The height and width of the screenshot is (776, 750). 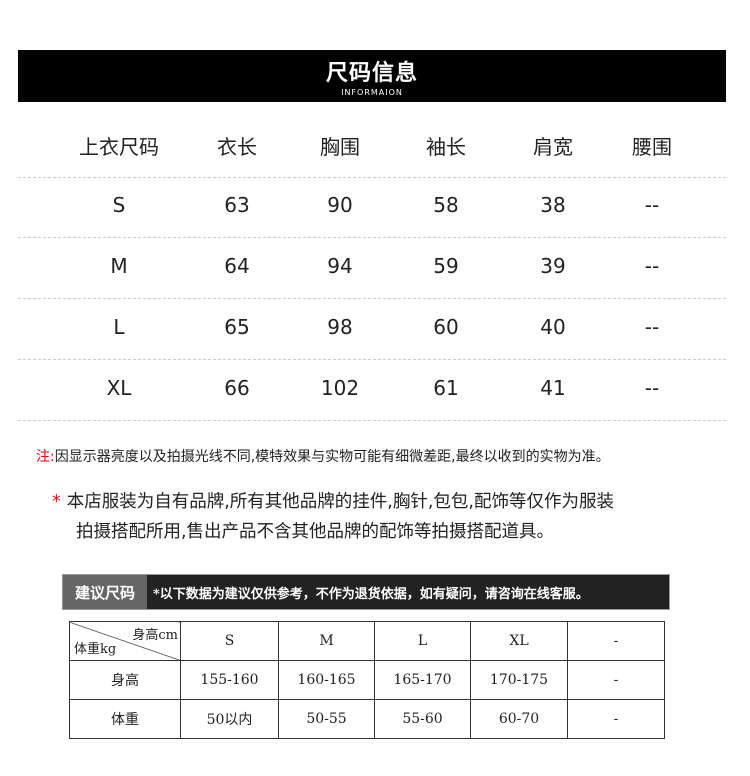 I want to click on note-label: 注:, so click(x=45, y=457).